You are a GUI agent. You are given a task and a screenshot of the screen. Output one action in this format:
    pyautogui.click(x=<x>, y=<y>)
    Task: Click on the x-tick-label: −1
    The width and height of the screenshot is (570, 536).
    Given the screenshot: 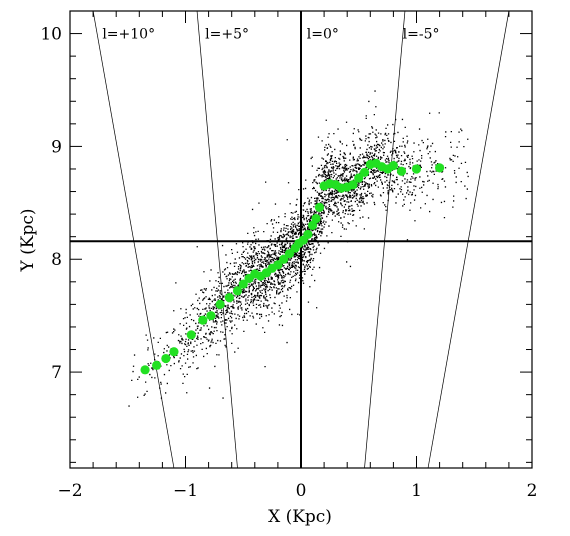 What is the action you would take?
    pyautogui.click(x=185, y=491)
    